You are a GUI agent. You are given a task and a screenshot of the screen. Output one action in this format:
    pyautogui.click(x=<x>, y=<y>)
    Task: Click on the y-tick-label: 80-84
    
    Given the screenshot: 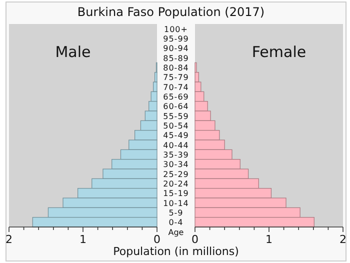 What is the action you would take?
    pyautogui.click(x=176, y=68)
    